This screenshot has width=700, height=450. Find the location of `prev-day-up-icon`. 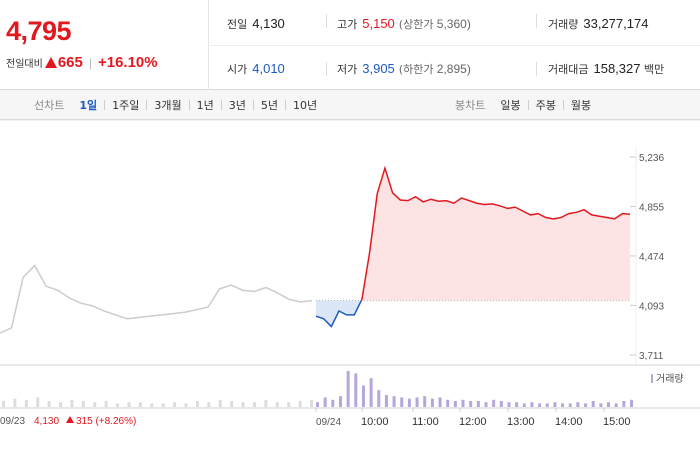

prev-day-up-icon is located at coordinates (70, 419).